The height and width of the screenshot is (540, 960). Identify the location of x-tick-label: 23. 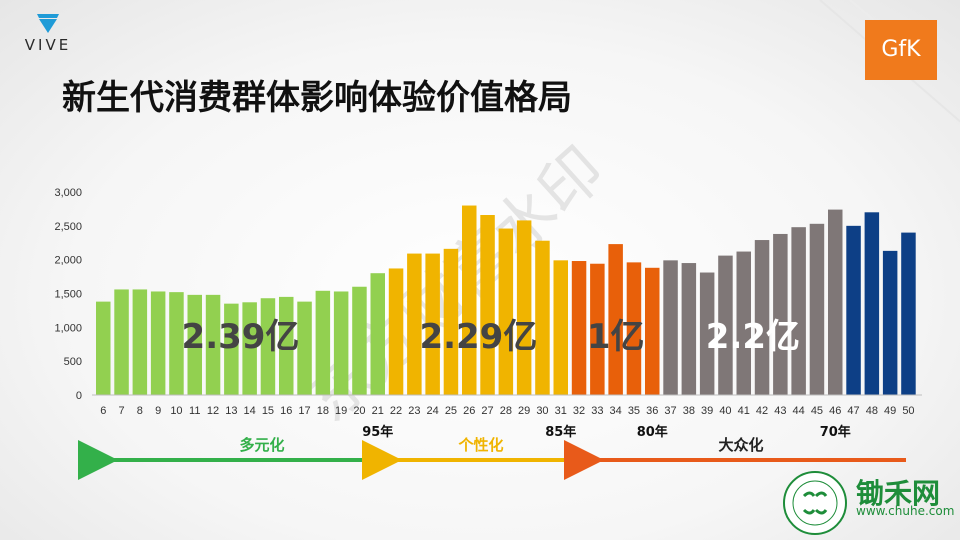
(414, 411).